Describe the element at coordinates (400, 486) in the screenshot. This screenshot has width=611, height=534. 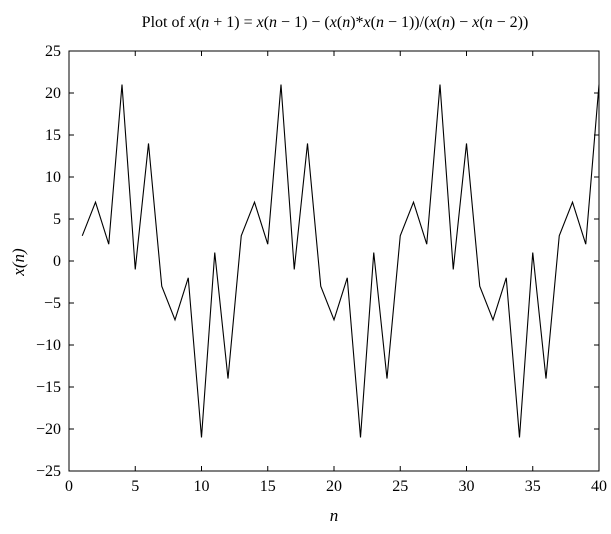
I see `x-tick-label: 25` at that location.